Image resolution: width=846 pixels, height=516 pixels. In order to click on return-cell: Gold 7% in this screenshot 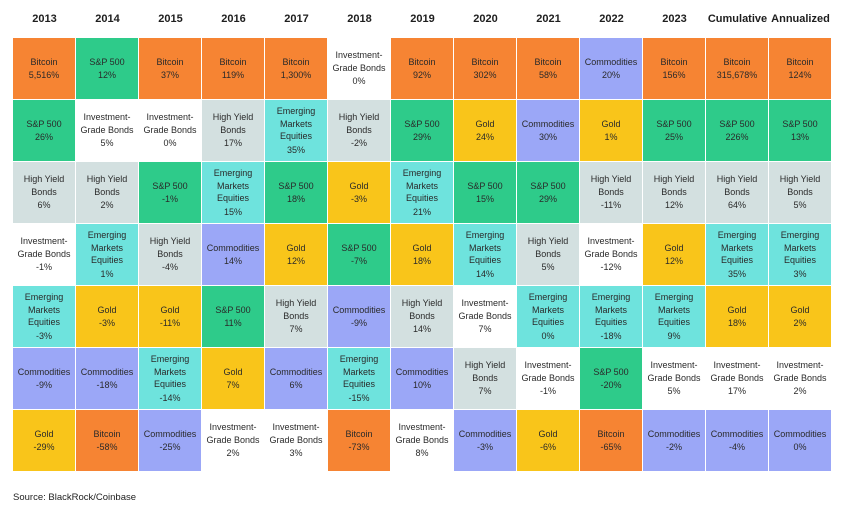, I will do `click(233, 378)`.